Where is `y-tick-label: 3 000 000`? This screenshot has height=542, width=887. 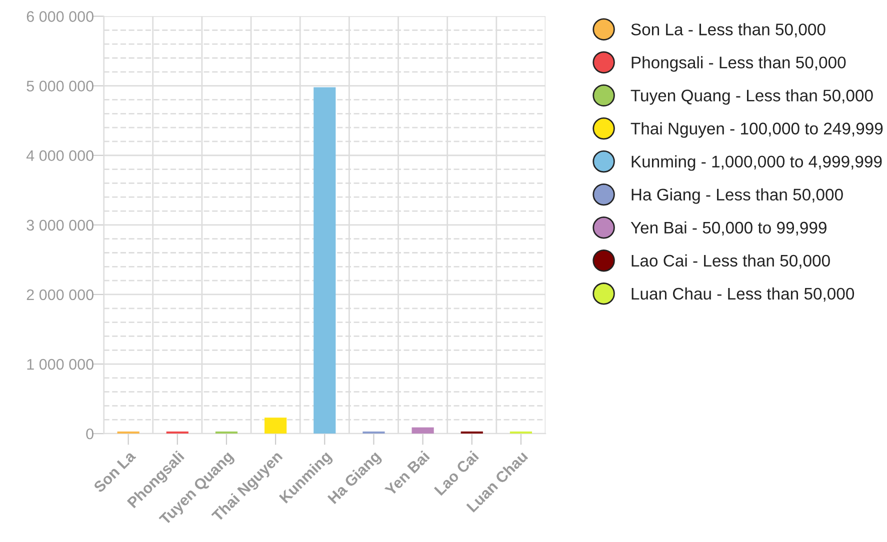 y-tick-label: 3 000 000 is located at coordinates (60, 225).